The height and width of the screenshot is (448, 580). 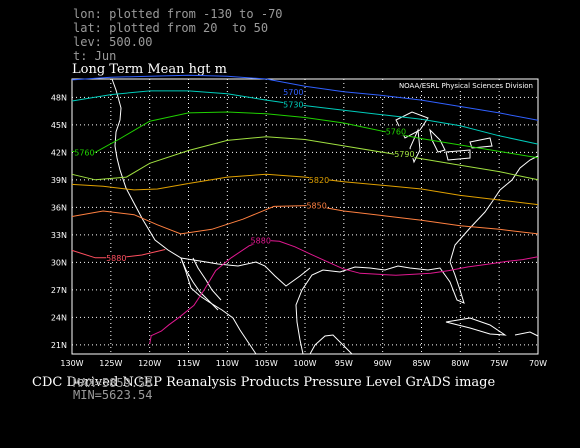 What do you see at coordinates (526, 334) in the screenshot?
I see `hispaniola` at bounding box center [526, 334].